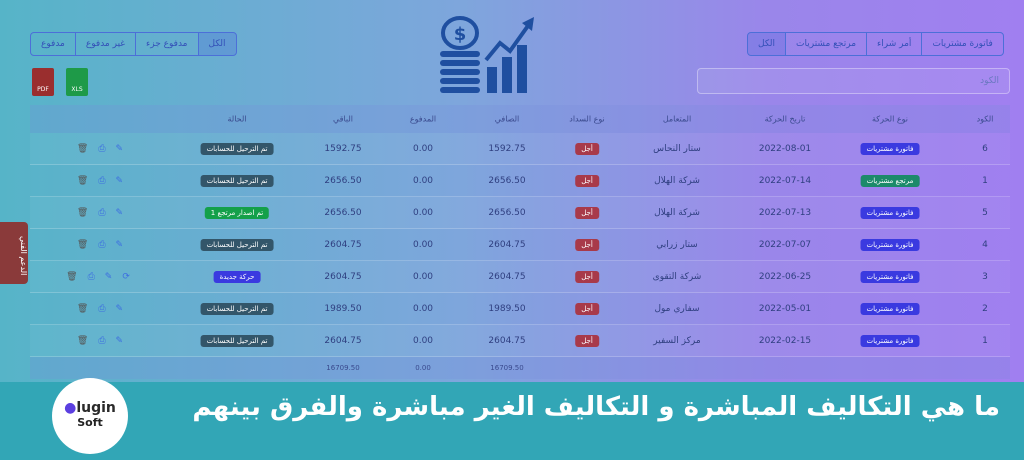  What do you see at coordinates (985, 119) in the screenshot?
I see `col-code: الكود` at bounding box center [985, 119].